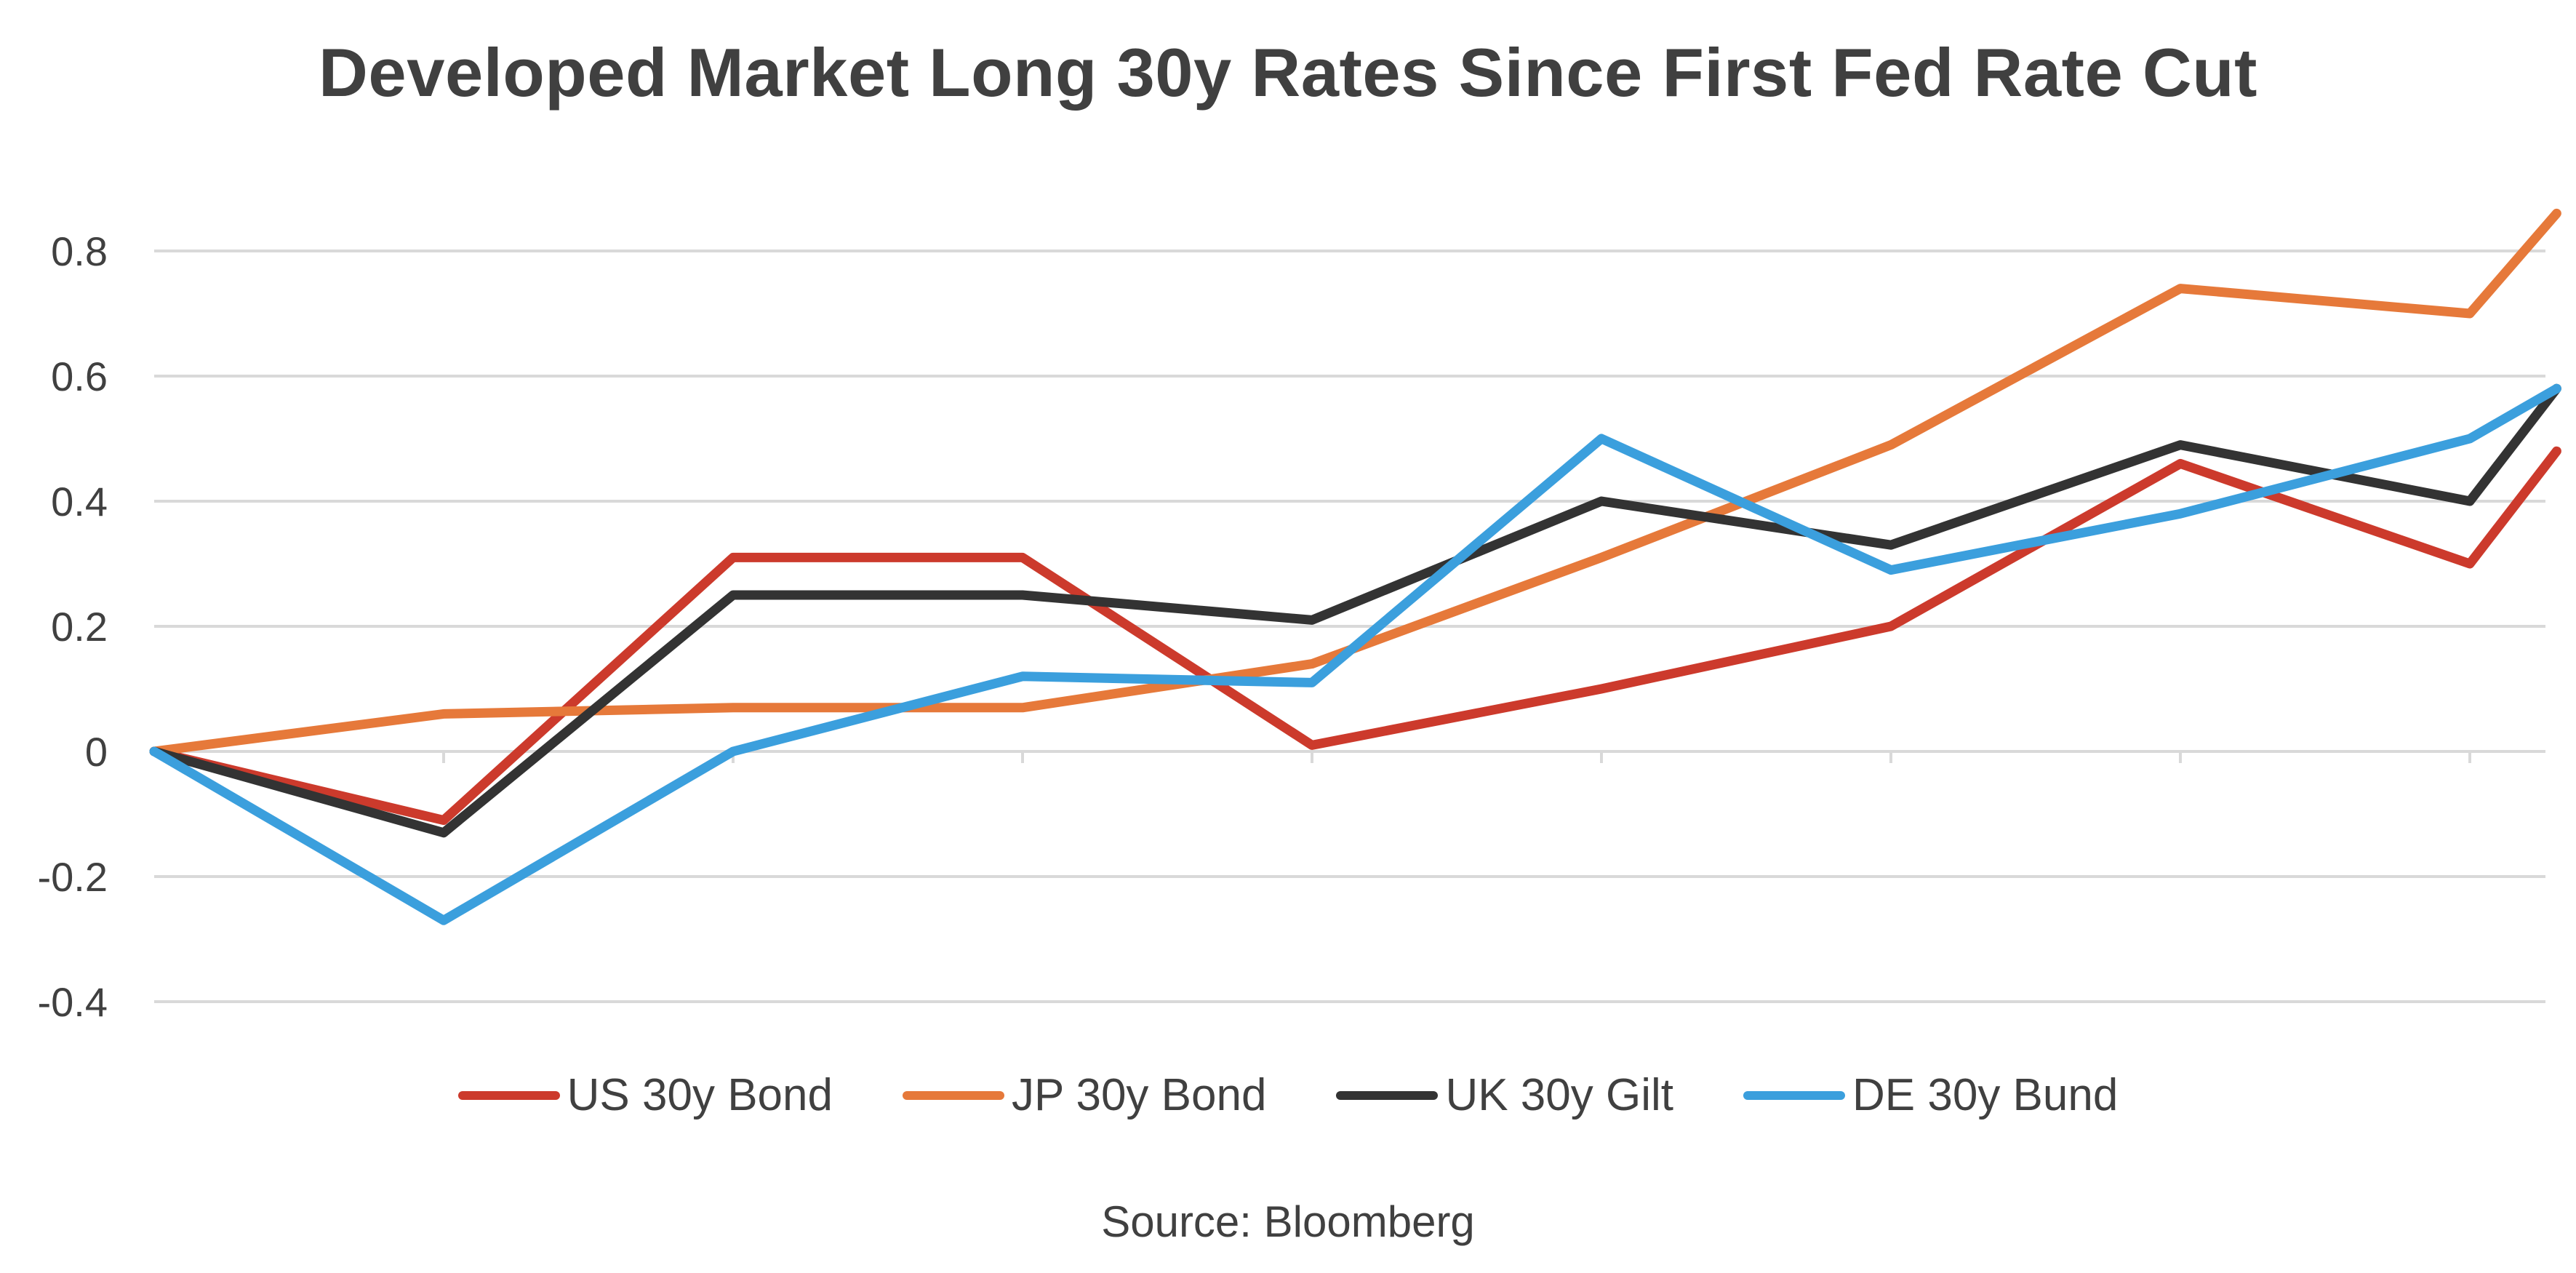 The height and width of the screenshot is (1273, 2576). Describe the element at coordinates (1794, 1095) in the screenshot. I see `legend-swatch-de` at that location.